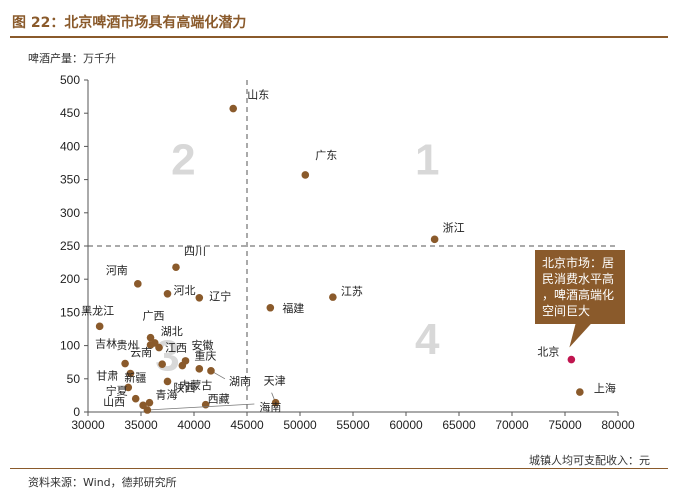 The height and width of the screenshot is (495, 678). I want to click on title-divider, so click(339, 37).